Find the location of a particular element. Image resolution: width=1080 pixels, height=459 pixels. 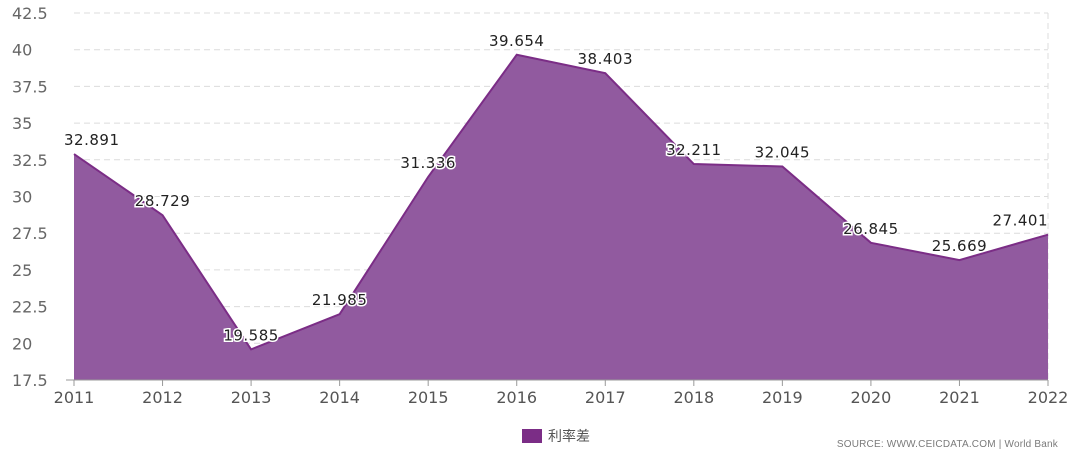

y-tick-label: 27.5 is located at coordinates (30, 233).